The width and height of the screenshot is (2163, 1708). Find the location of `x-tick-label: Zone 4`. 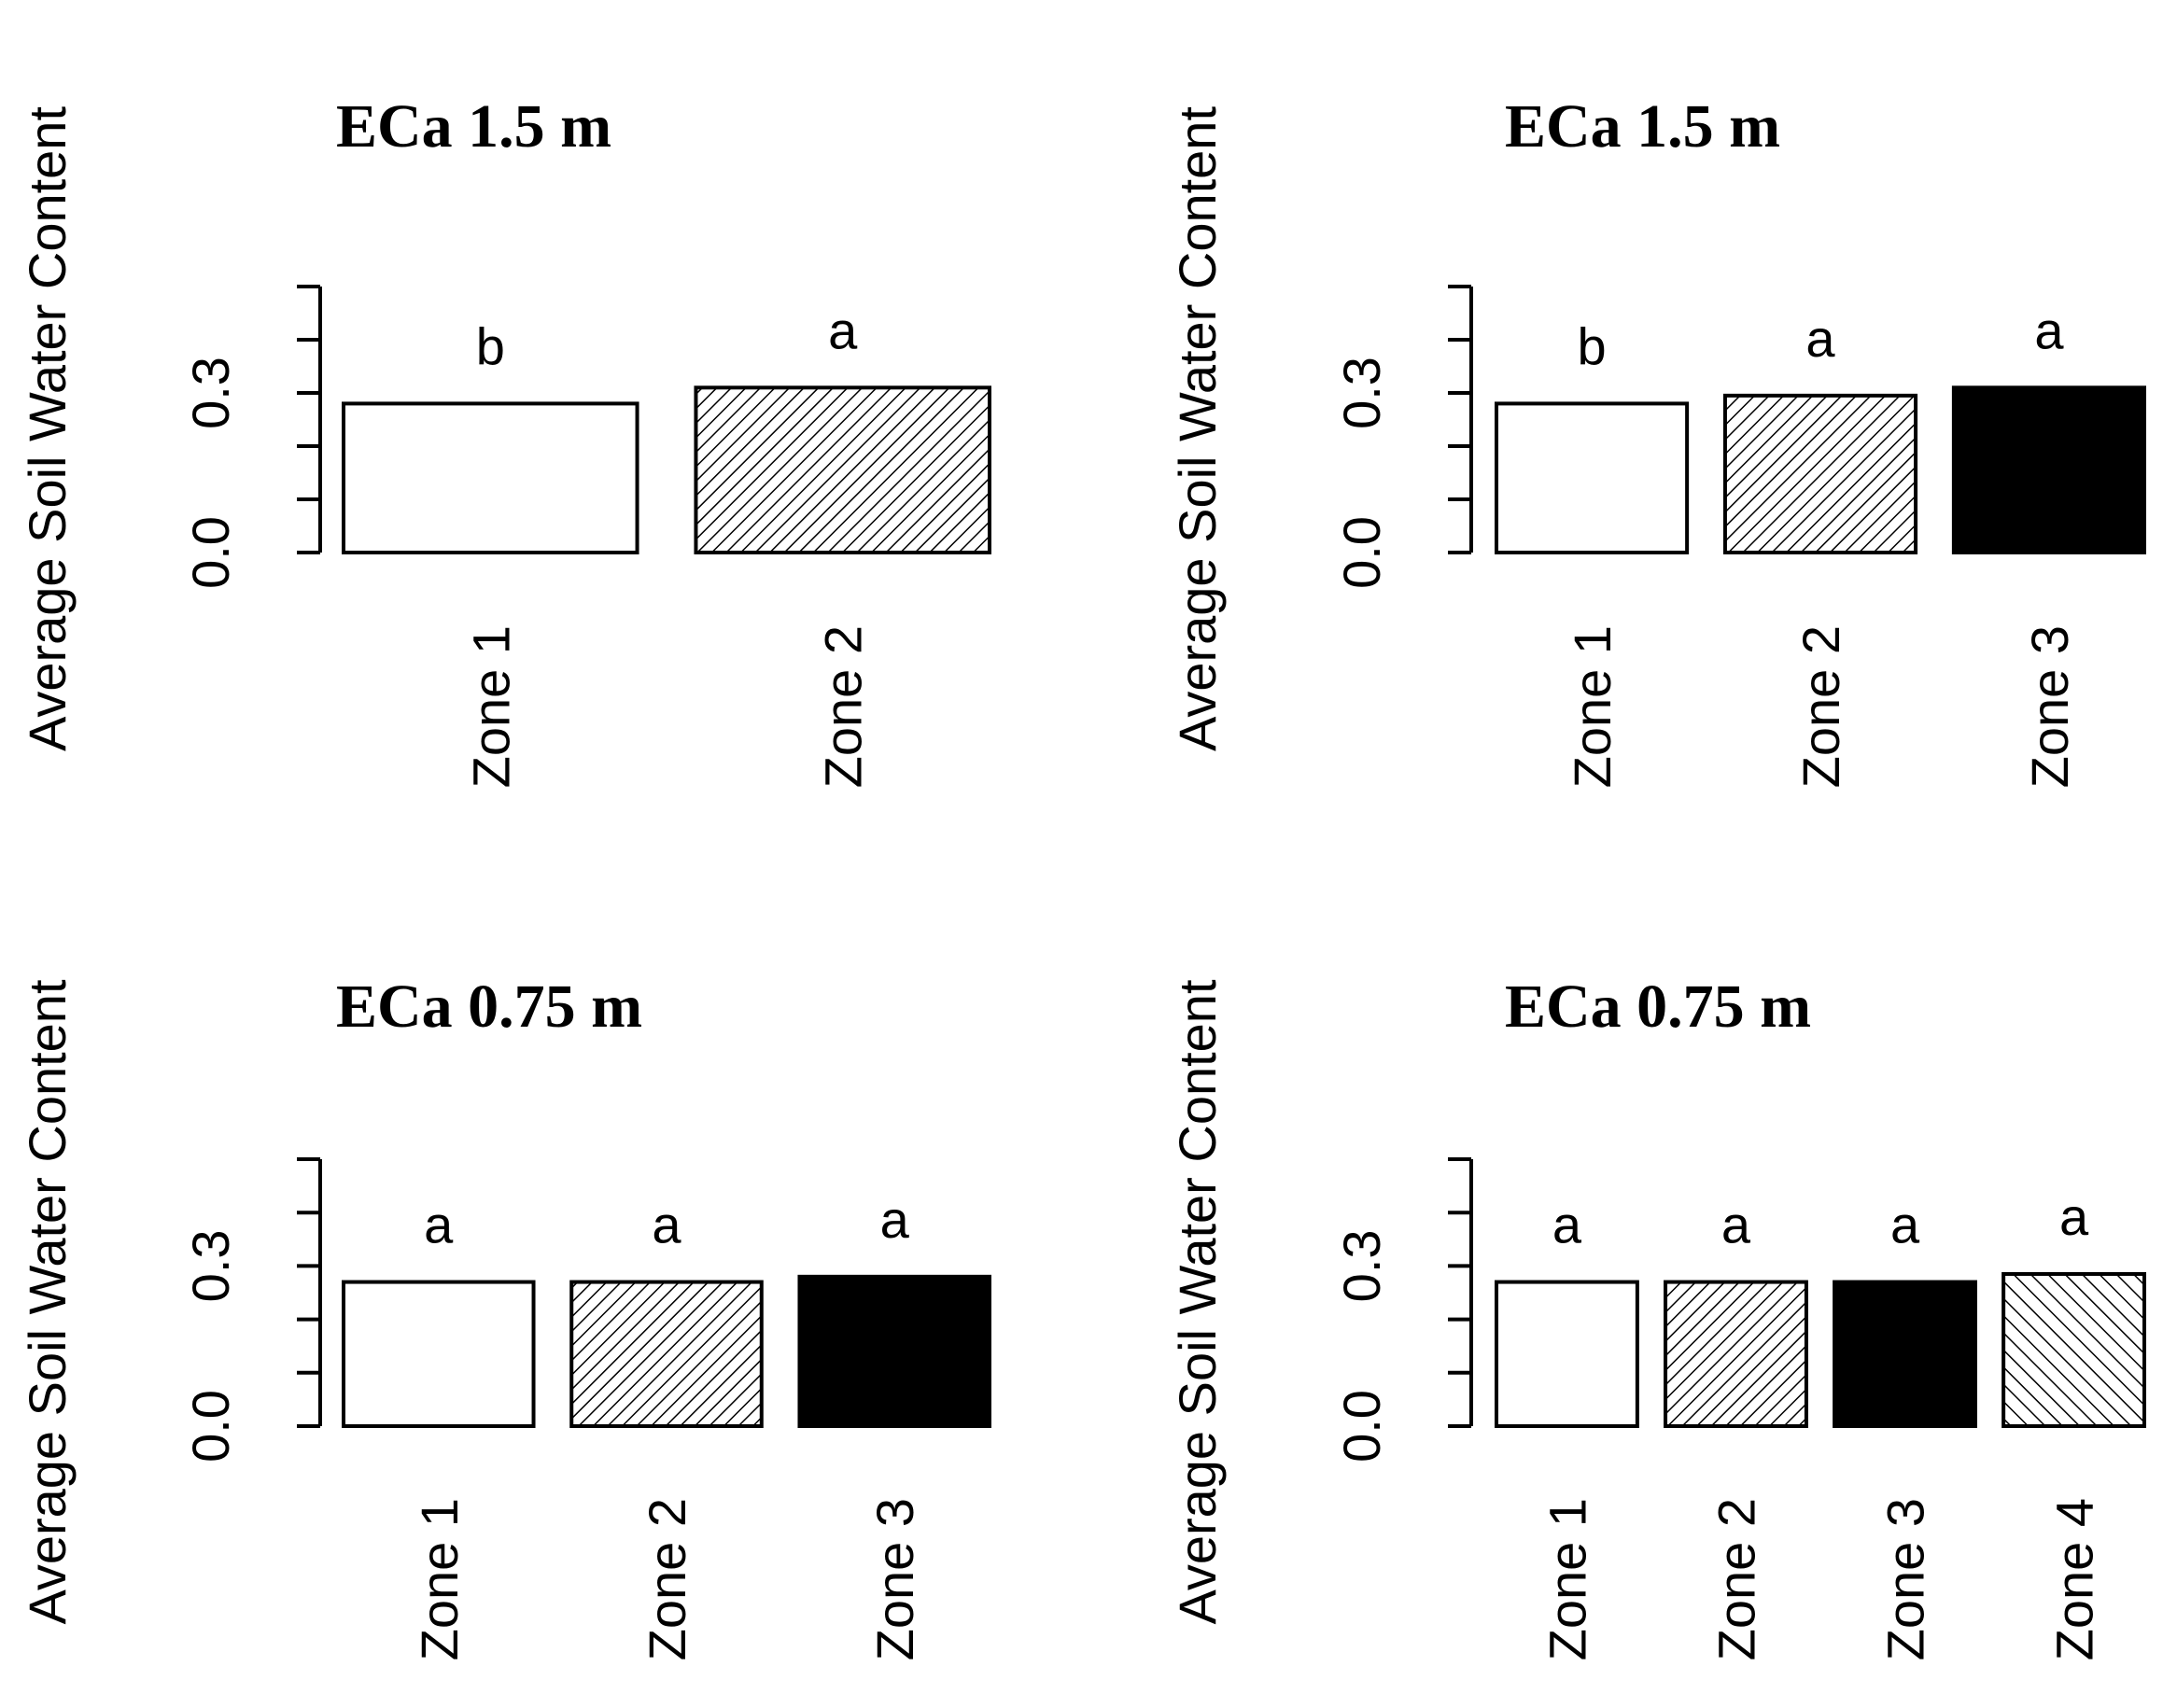

x-tick-label: Zone 4 is located at coordinates (2074, 1579).